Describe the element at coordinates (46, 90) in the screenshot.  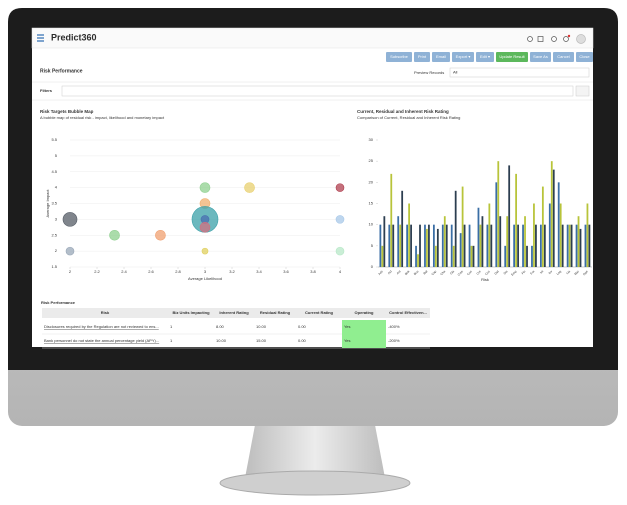
I see `filters-label: Filters` at that location.